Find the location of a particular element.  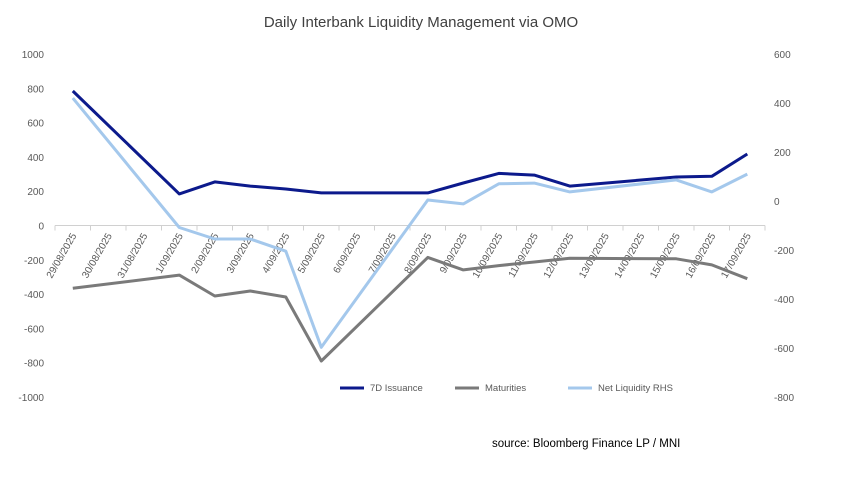

source-note: source: Bloomberg Finance LP / MNI is located at coordinates (586, 444).